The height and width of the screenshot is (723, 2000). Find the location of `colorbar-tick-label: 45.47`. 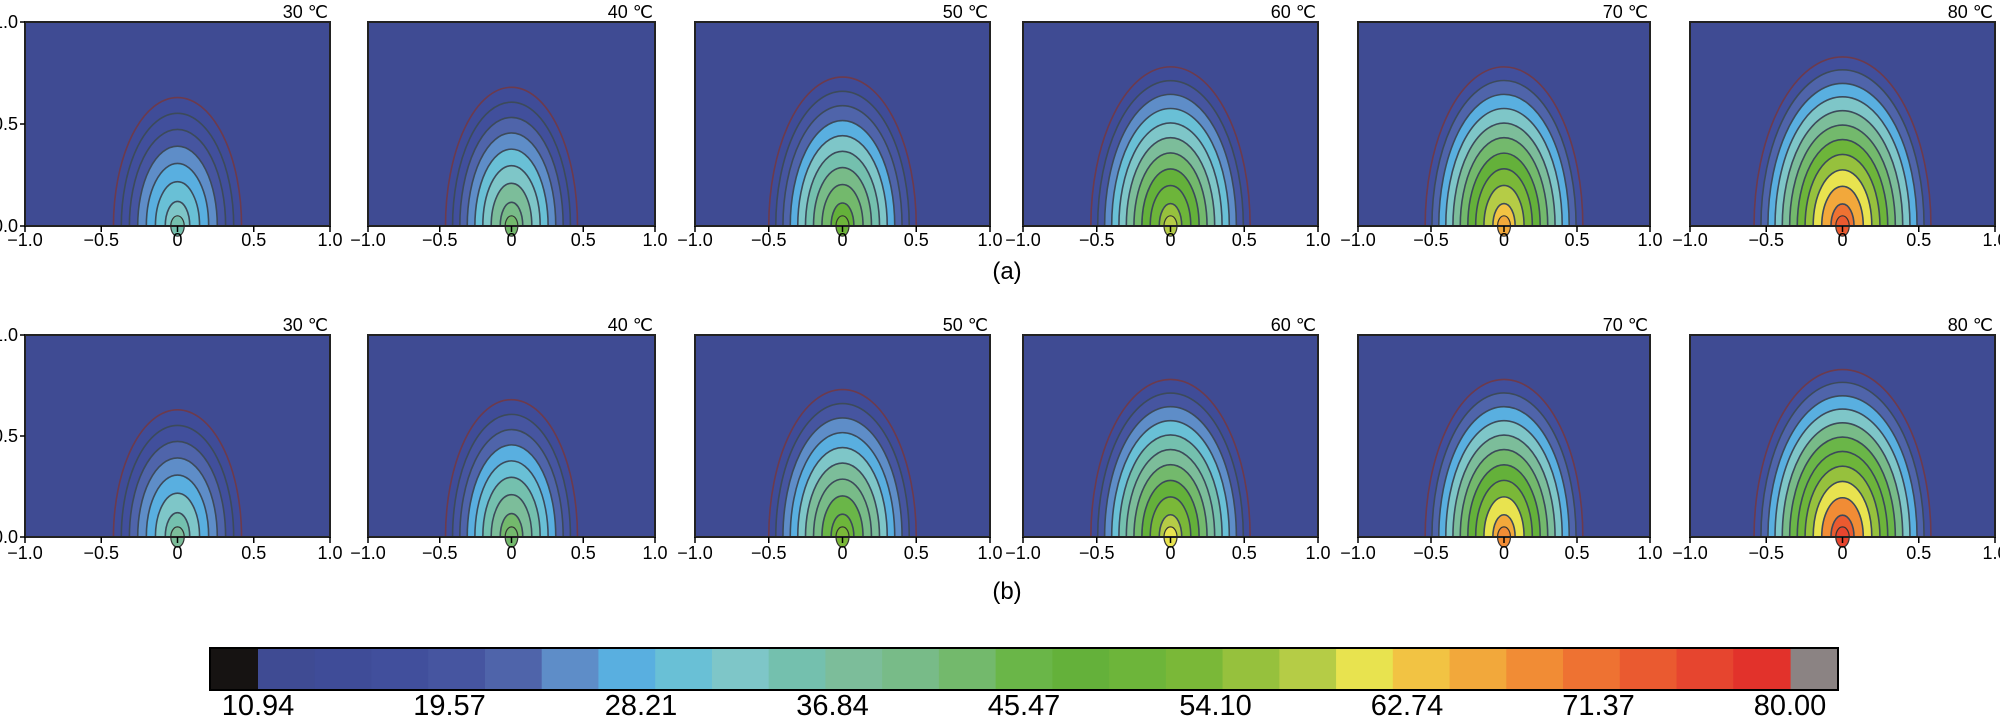

colorbar-tick-label: 45.47 is located at coordinates (1024, 706).